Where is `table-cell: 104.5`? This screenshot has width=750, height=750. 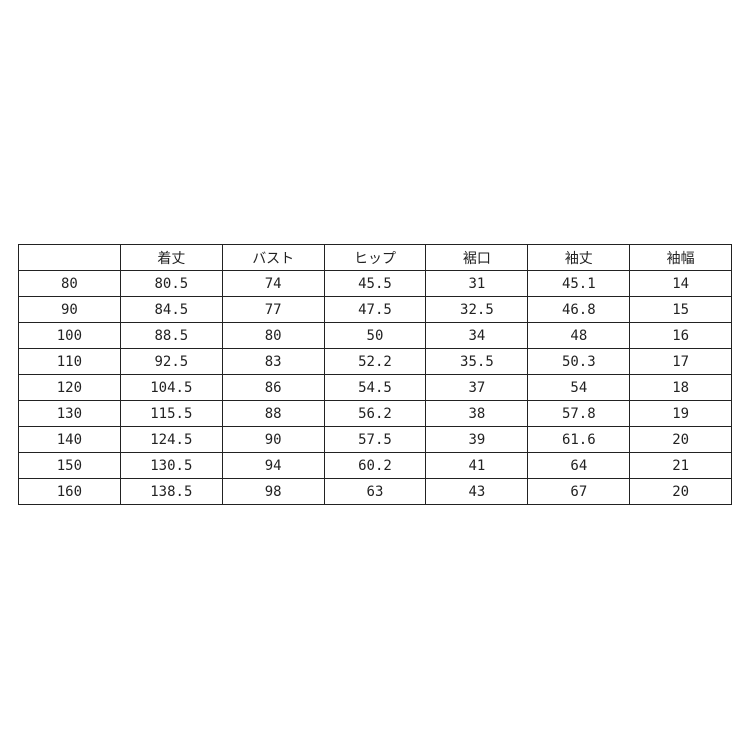
table-cell: 104.5 is located at coordinates (171, 387).